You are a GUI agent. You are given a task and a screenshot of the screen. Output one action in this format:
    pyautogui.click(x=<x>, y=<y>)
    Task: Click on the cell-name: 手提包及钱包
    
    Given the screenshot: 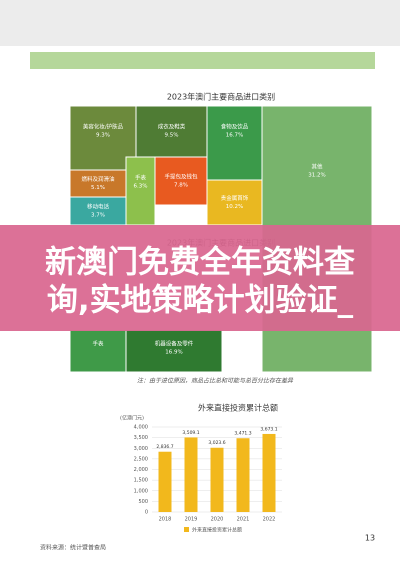 What is the action you would take?
    pyautogui.click(x=181, y=177)
    